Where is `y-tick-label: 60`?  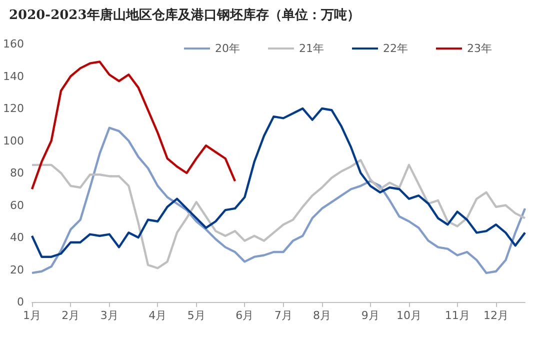
y-tick-label: 60 is located at coordinates (17, 205).